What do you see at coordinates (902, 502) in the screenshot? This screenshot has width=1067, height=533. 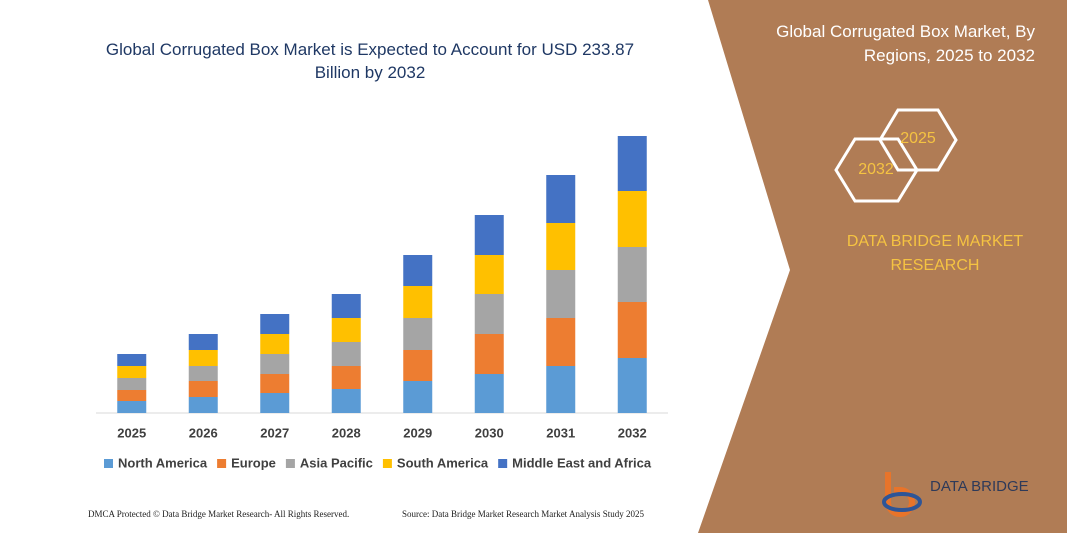 I see `logo-mark` at bounding box center [902, 502].